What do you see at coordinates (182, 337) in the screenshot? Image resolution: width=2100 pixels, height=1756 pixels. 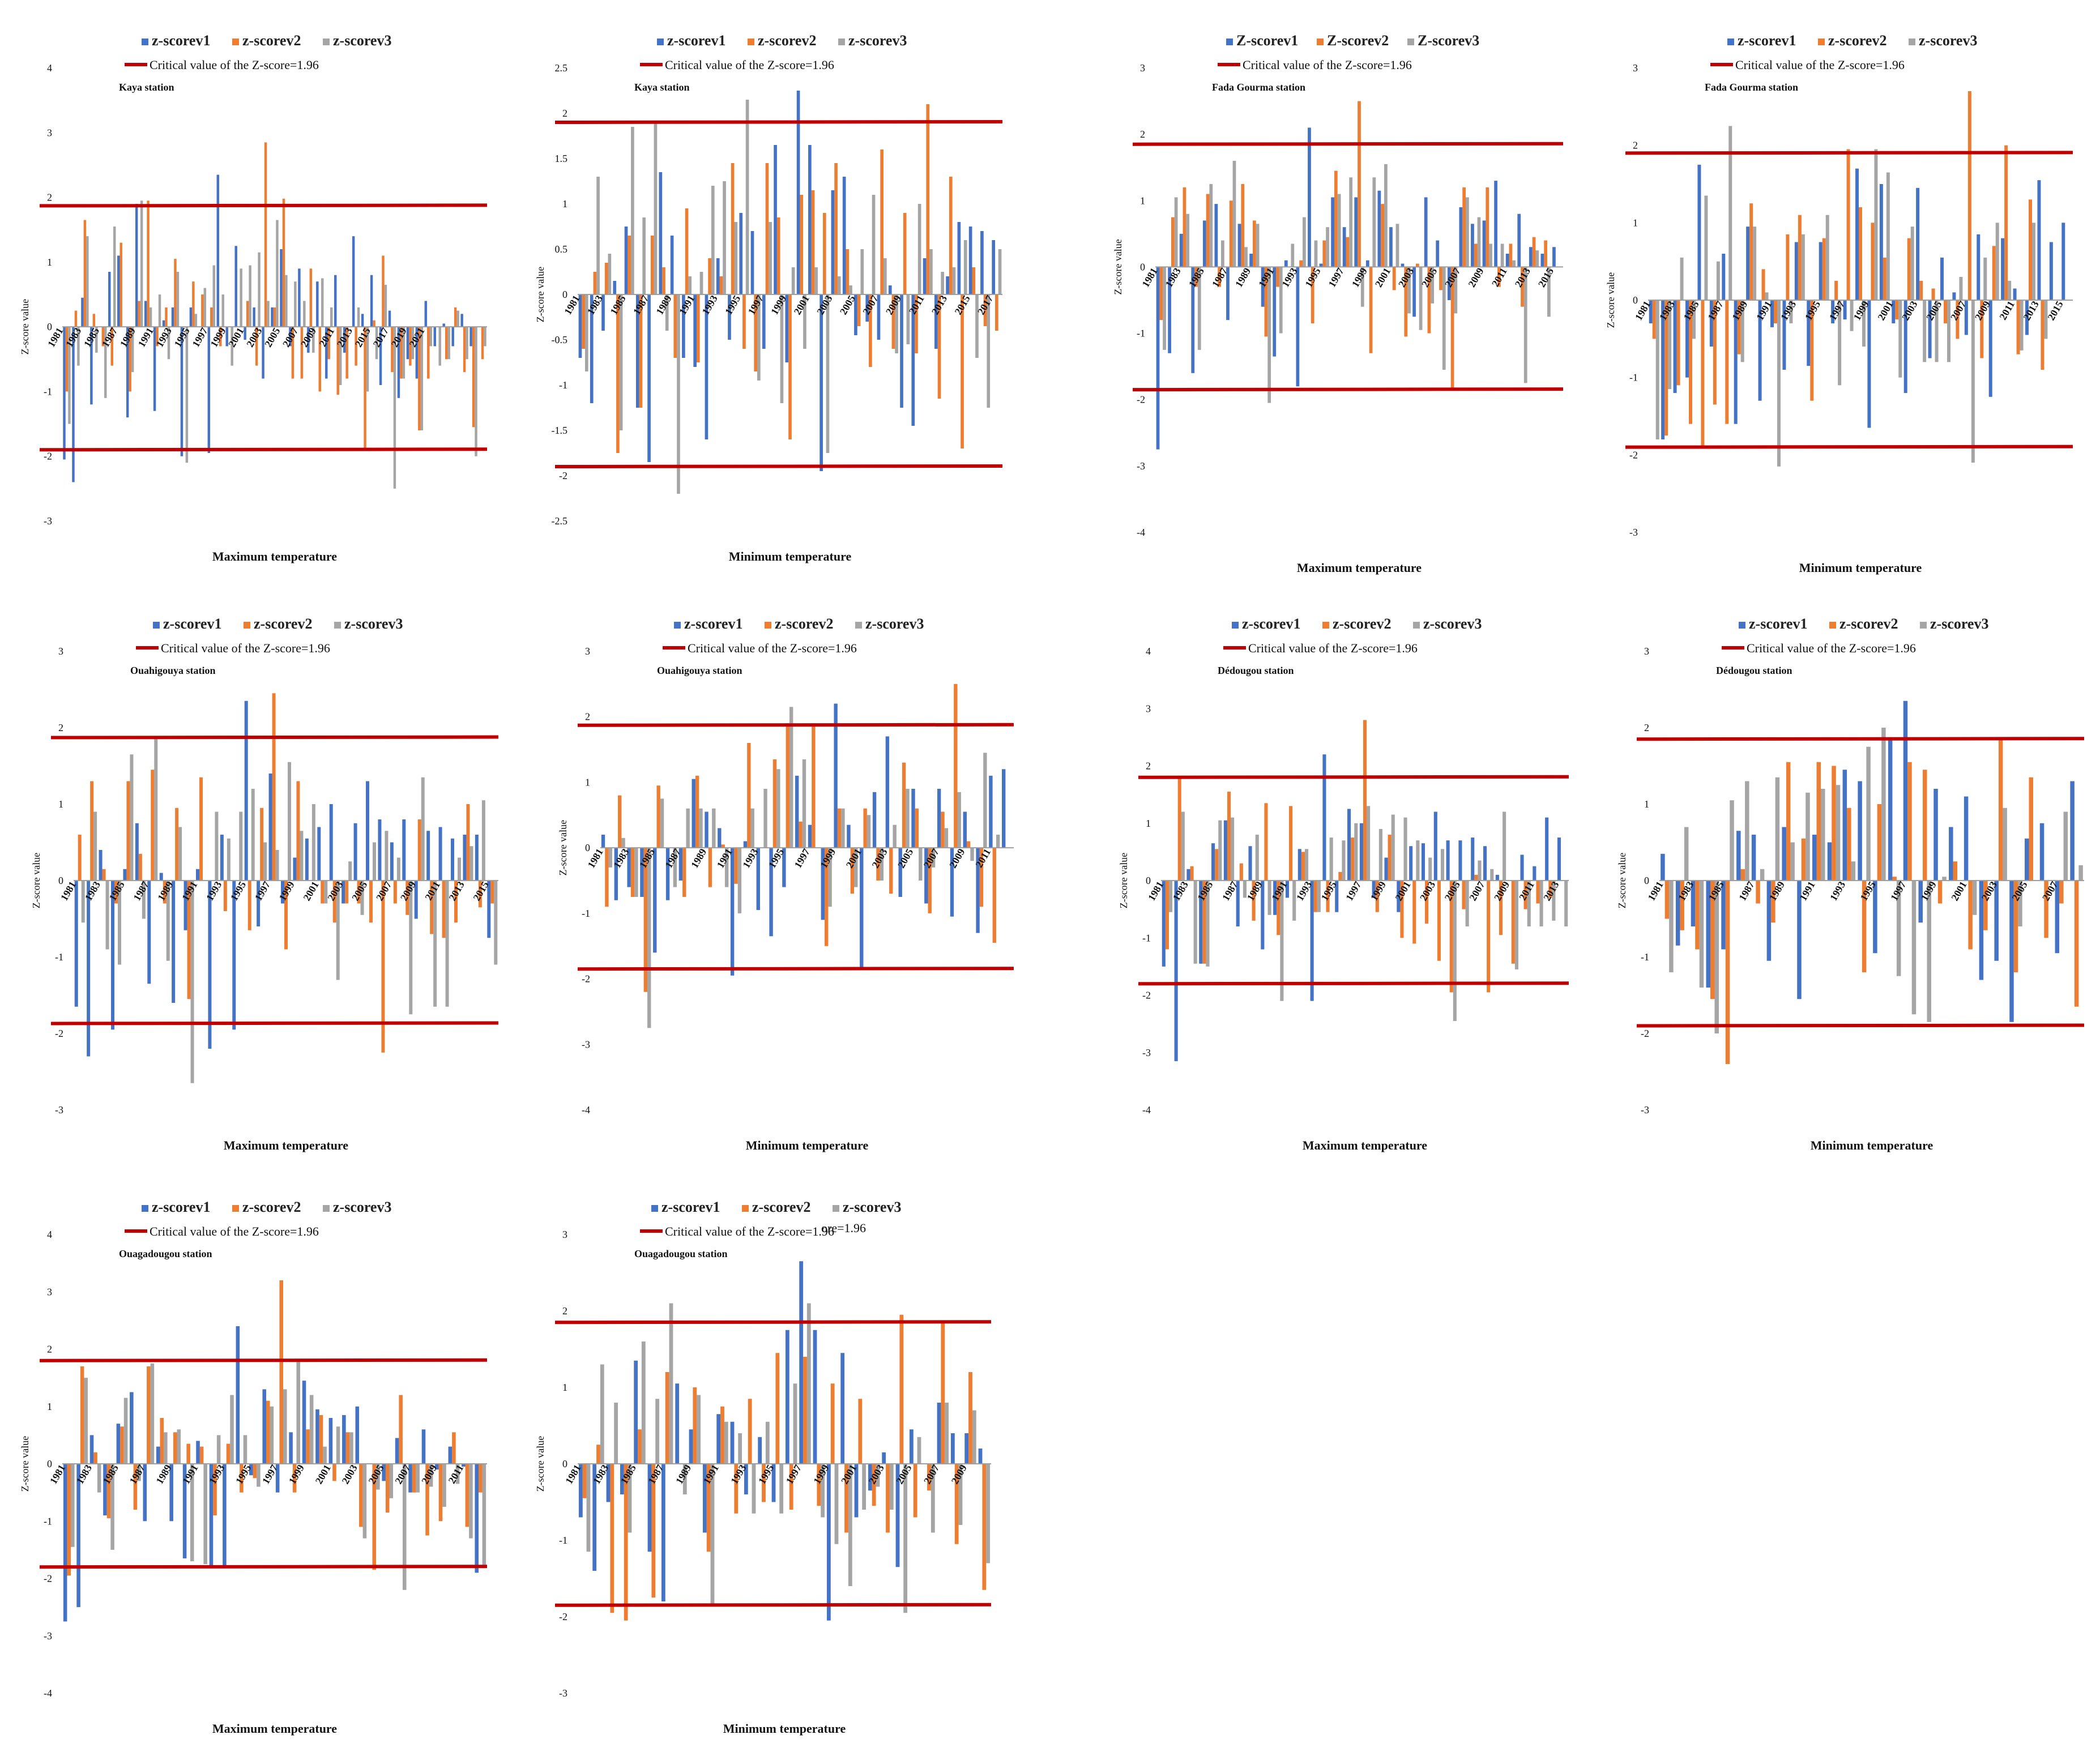 I see `x-tick-label: 1995` at bounding box center [182, 337].